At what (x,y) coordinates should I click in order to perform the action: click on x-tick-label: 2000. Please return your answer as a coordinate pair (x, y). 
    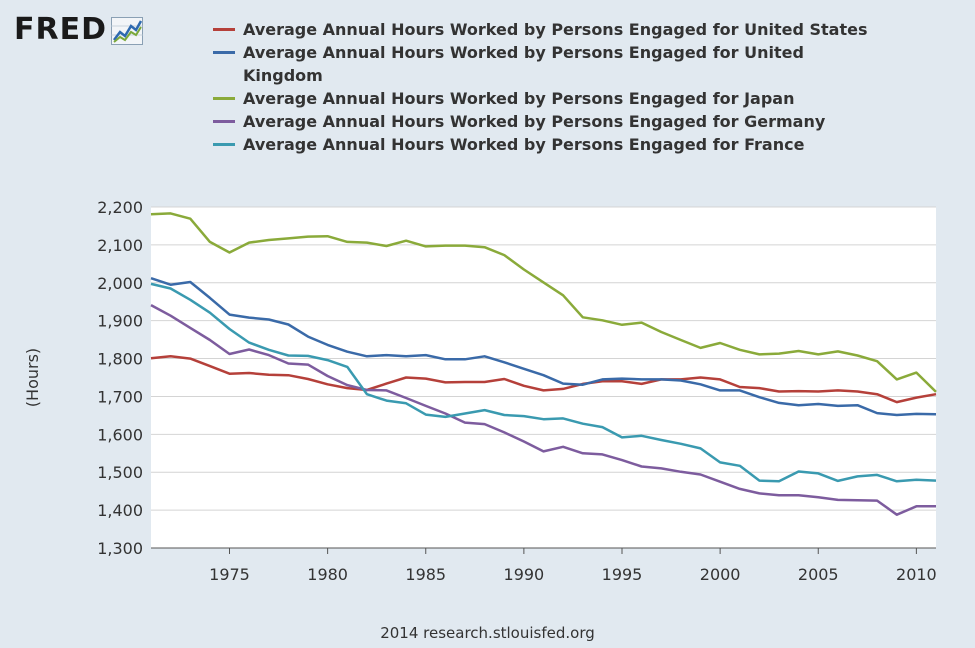
    Looking at the image, I should click on (720, 574).